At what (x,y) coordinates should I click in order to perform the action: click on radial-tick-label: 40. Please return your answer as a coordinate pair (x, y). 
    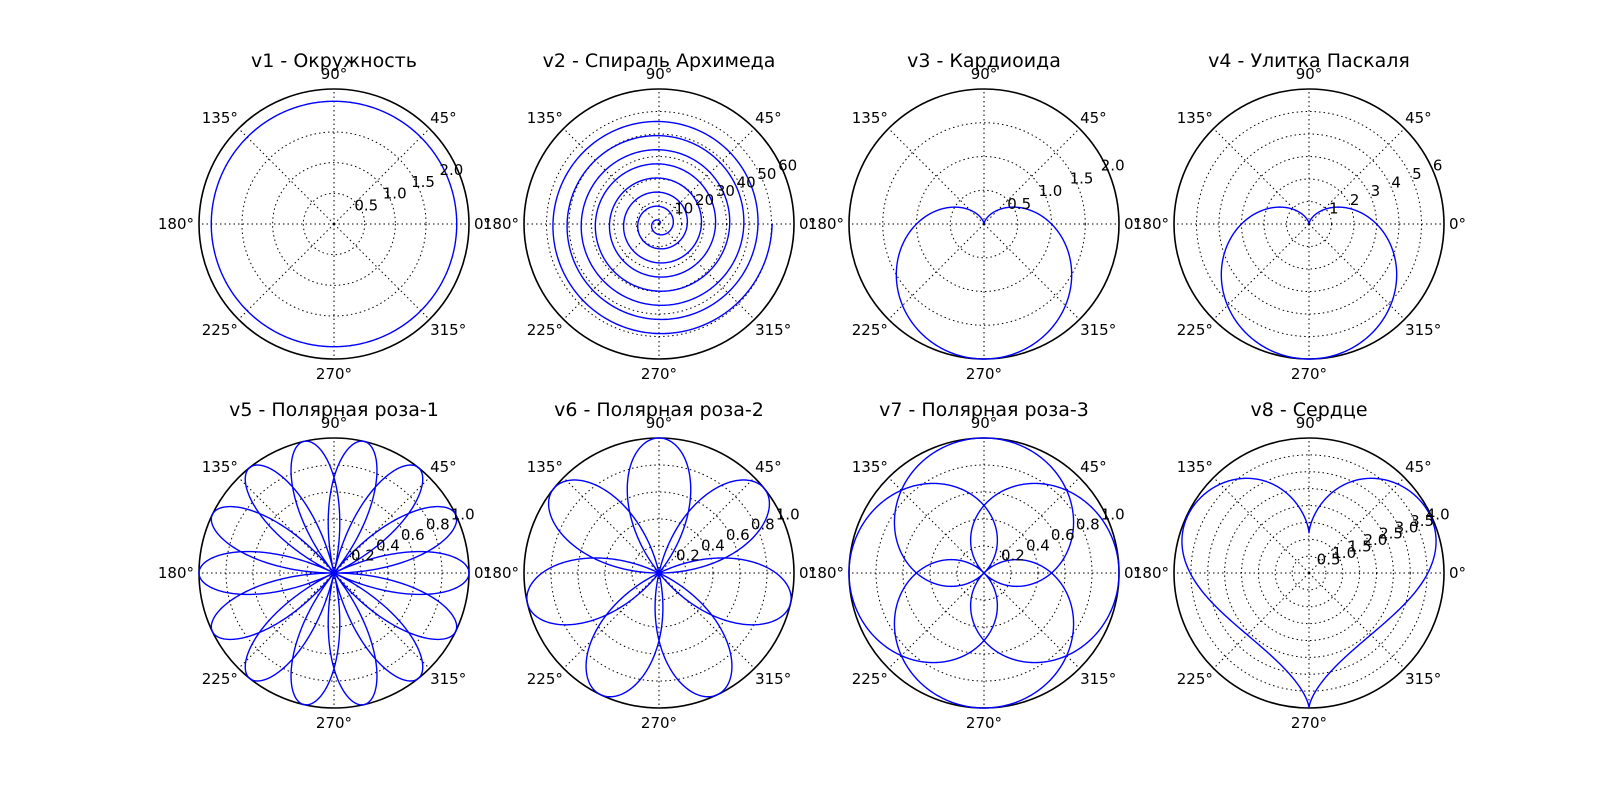
    Looking at the image, I should click on (746, 183).